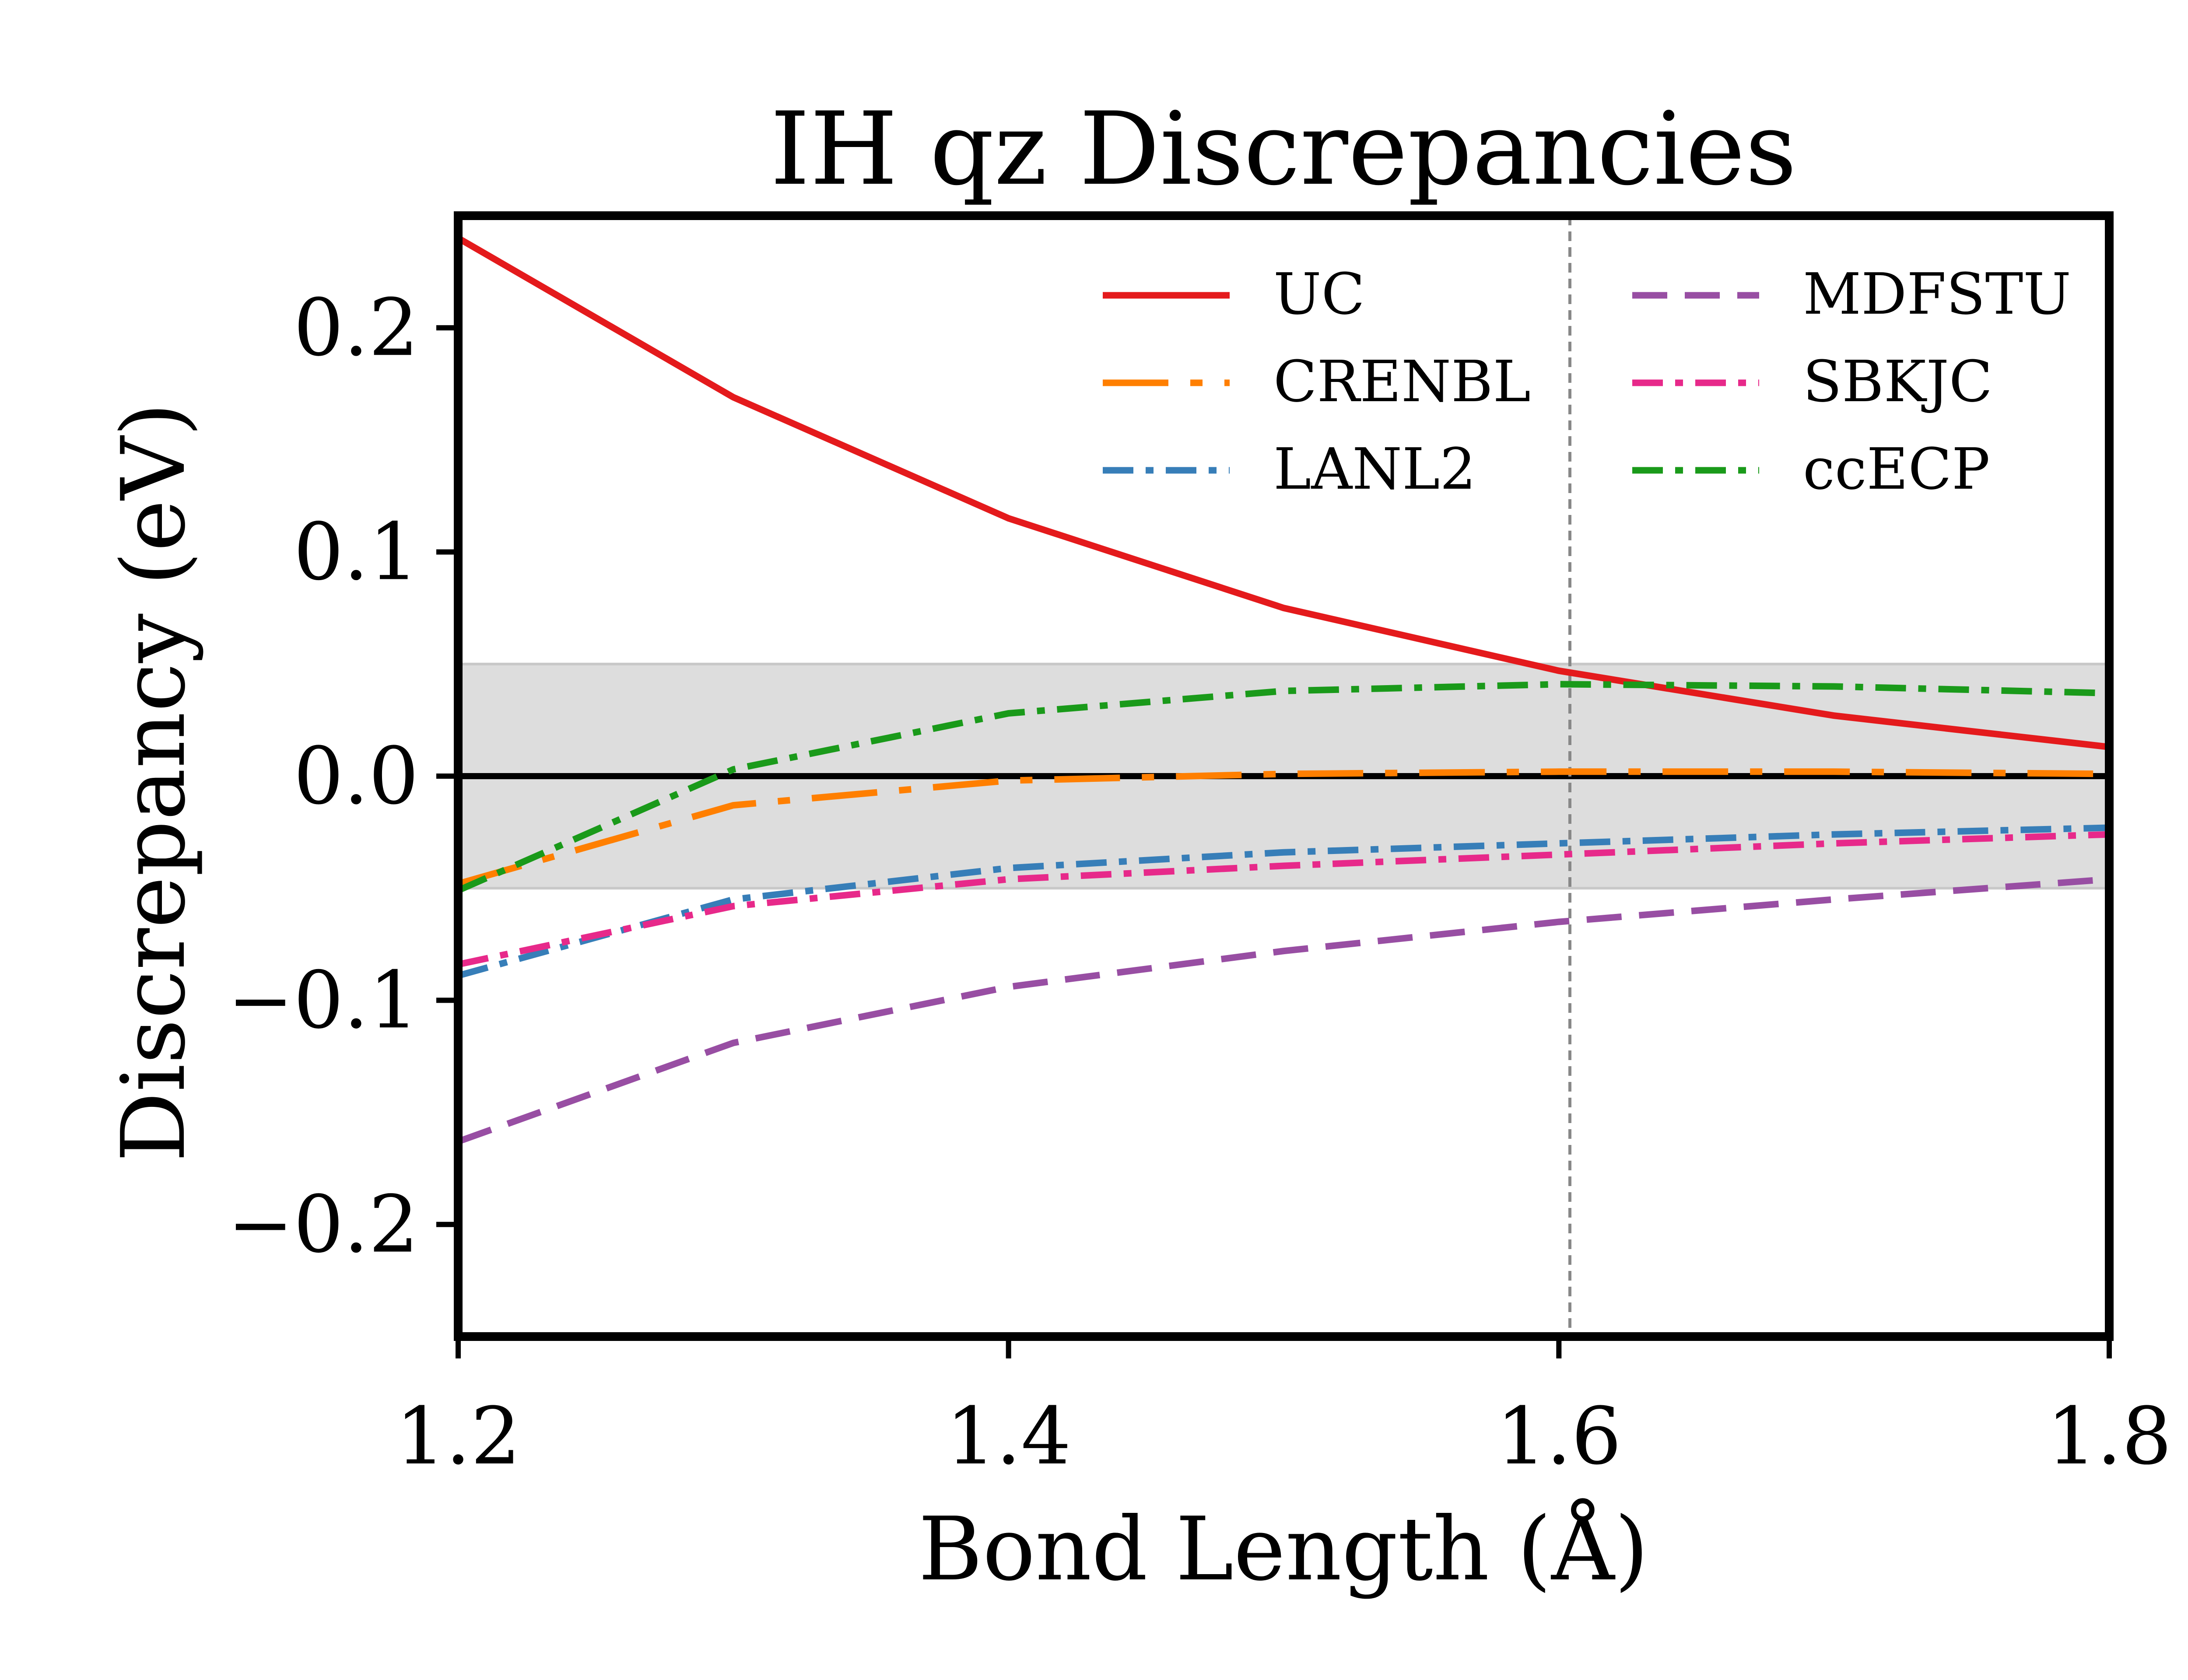  Describe the element at coordinates (1375, 469) in the screenshot. I see `legend-label-lanl2: LANL2` at that location.